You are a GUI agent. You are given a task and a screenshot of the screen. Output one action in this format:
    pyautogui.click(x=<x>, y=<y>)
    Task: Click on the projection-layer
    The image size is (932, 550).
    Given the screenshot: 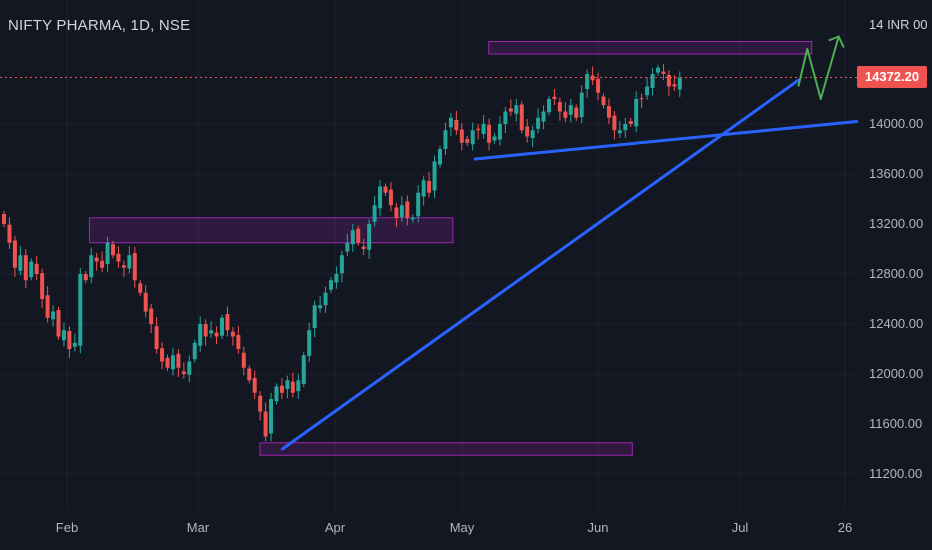 What is the action you would take?
    pyautogui.click(x=821, y=67)
    